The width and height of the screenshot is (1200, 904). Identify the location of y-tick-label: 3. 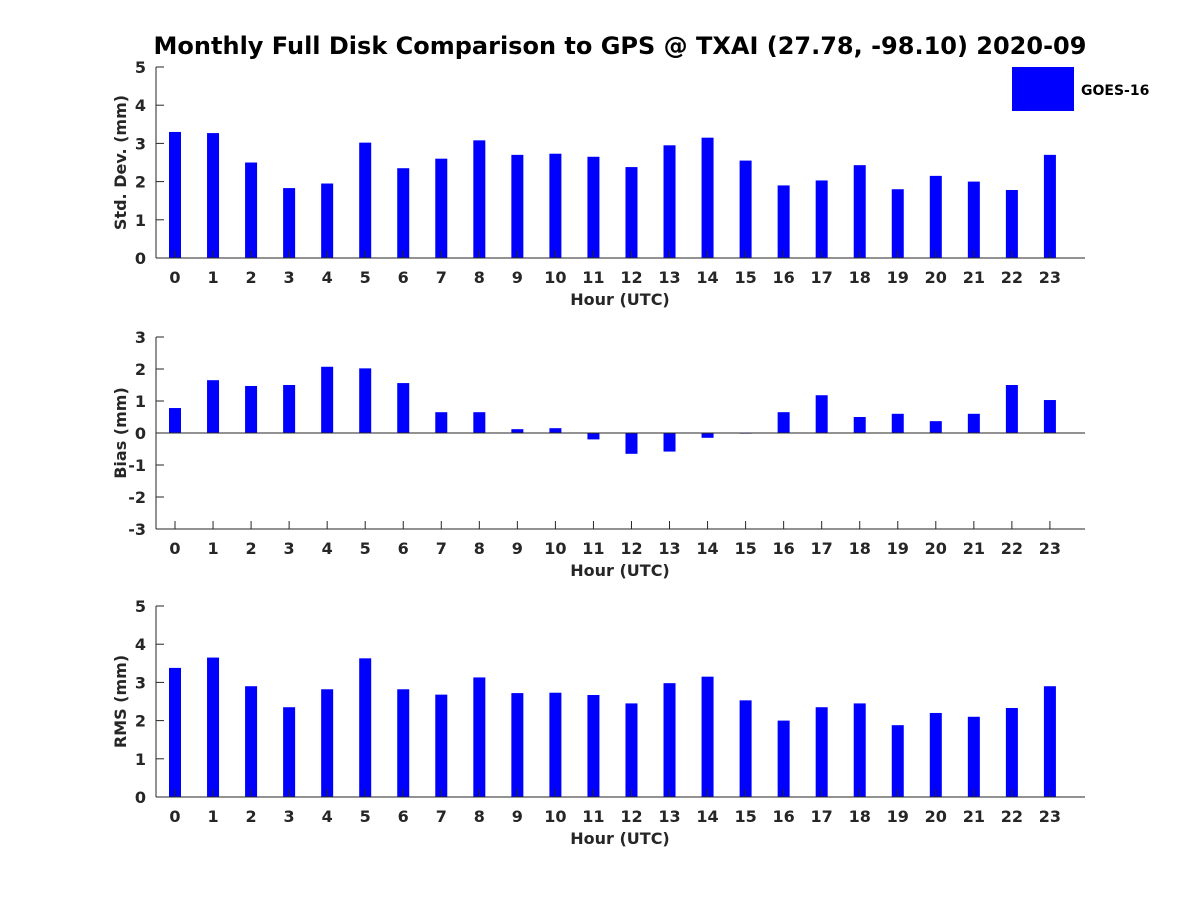
(140, 682).